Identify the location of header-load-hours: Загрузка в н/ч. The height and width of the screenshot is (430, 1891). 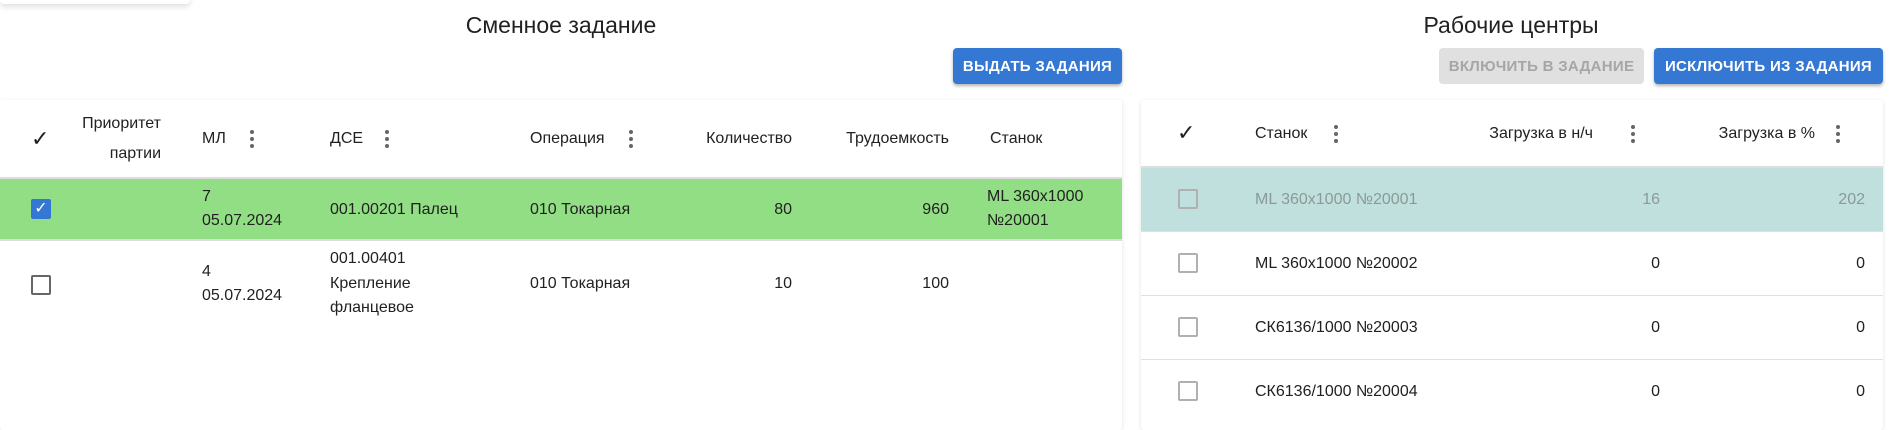
(1541, 133).